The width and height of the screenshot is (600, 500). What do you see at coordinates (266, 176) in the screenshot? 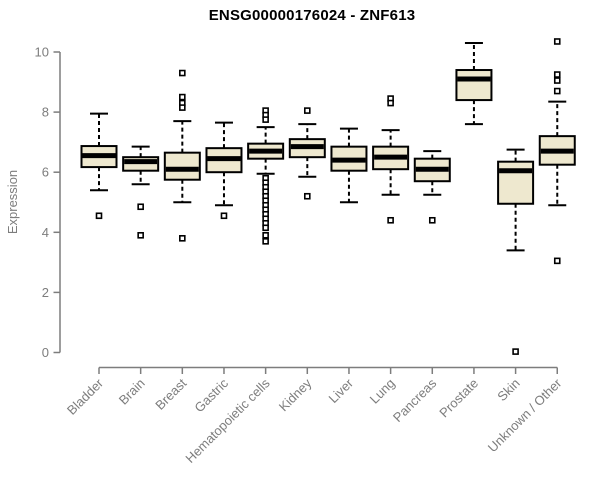
I see `boxplot-hematopoietic-cells` at bounding box center [266, 176].